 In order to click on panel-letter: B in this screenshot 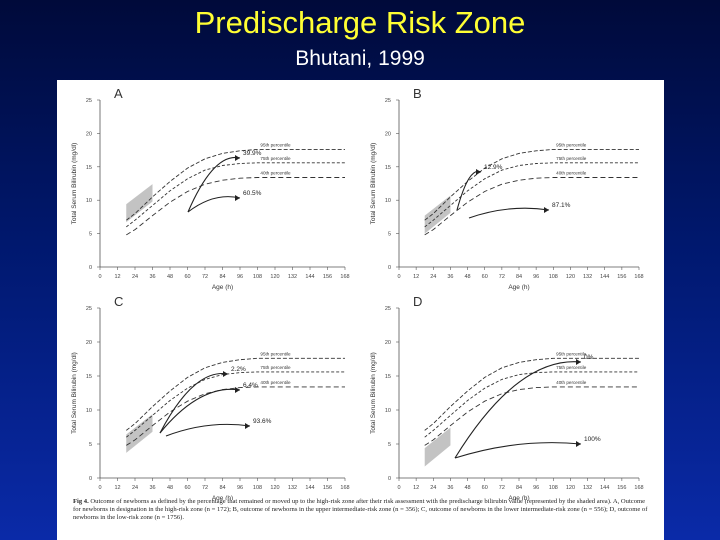, I will do `click(417, 93)`.